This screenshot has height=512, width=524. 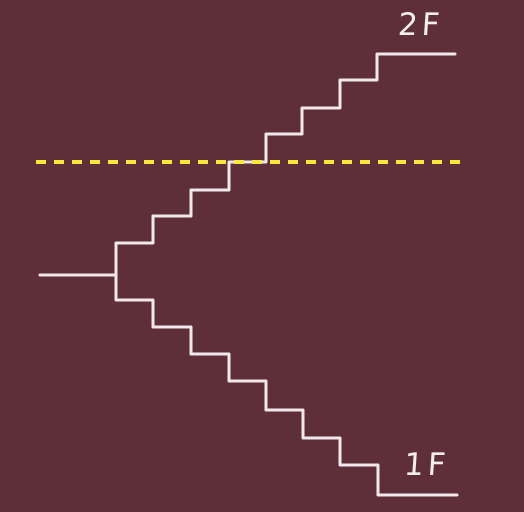 What do you see at coordinates (420, 25) in the screenshot?
I see `second-floor-label: 2F` at bounding box center [420, 25].